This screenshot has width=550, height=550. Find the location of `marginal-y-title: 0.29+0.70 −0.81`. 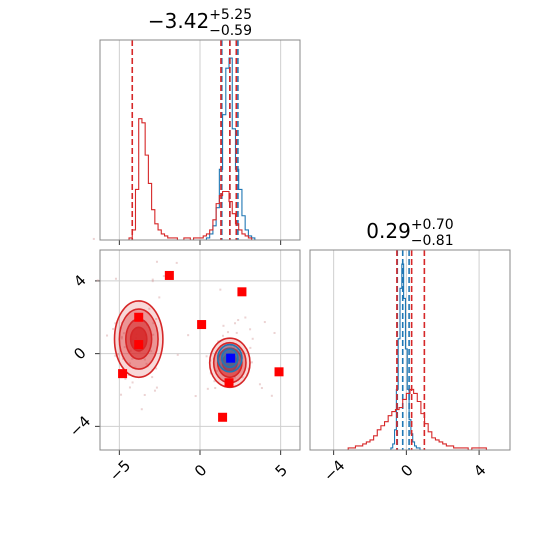

marginal-y-title: 0.29+0.70 −0.81 is located at coordinates (409, 233).